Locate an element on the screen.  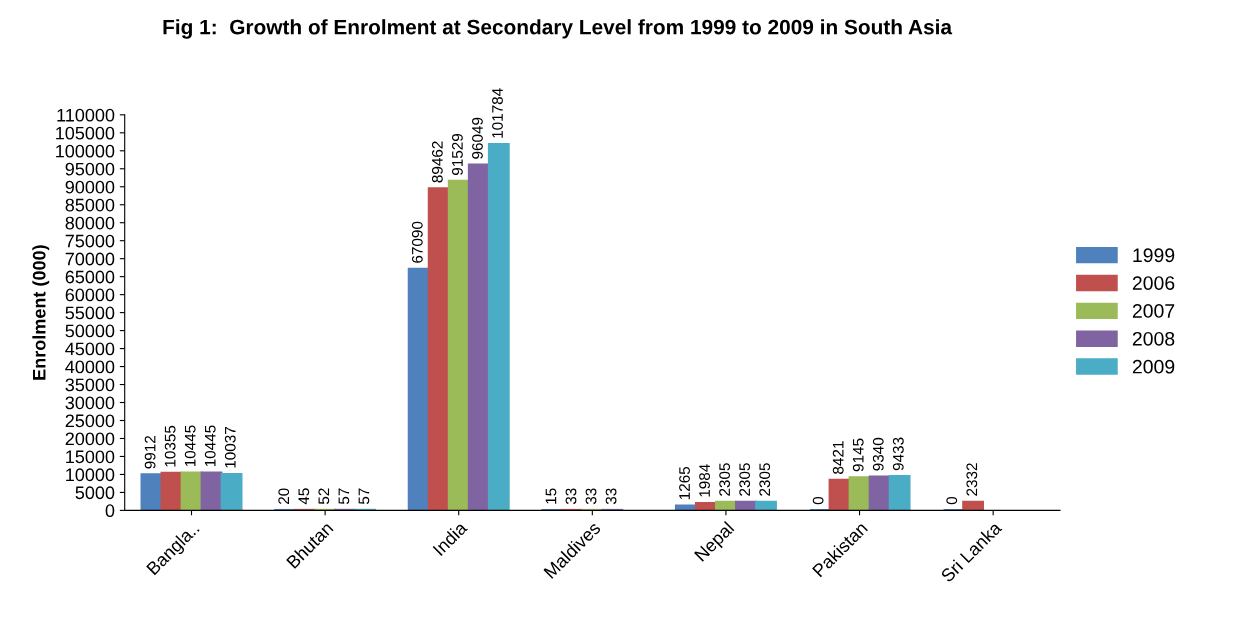
y-tick-label: 110000 is located at coordinates (86, 115).